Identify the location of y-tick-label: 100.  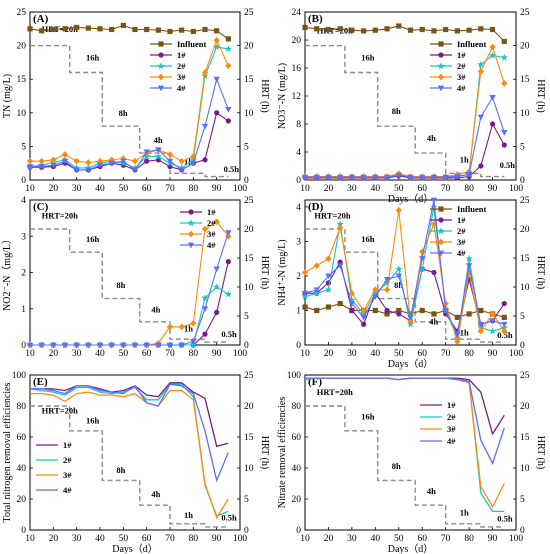
(294, 376).